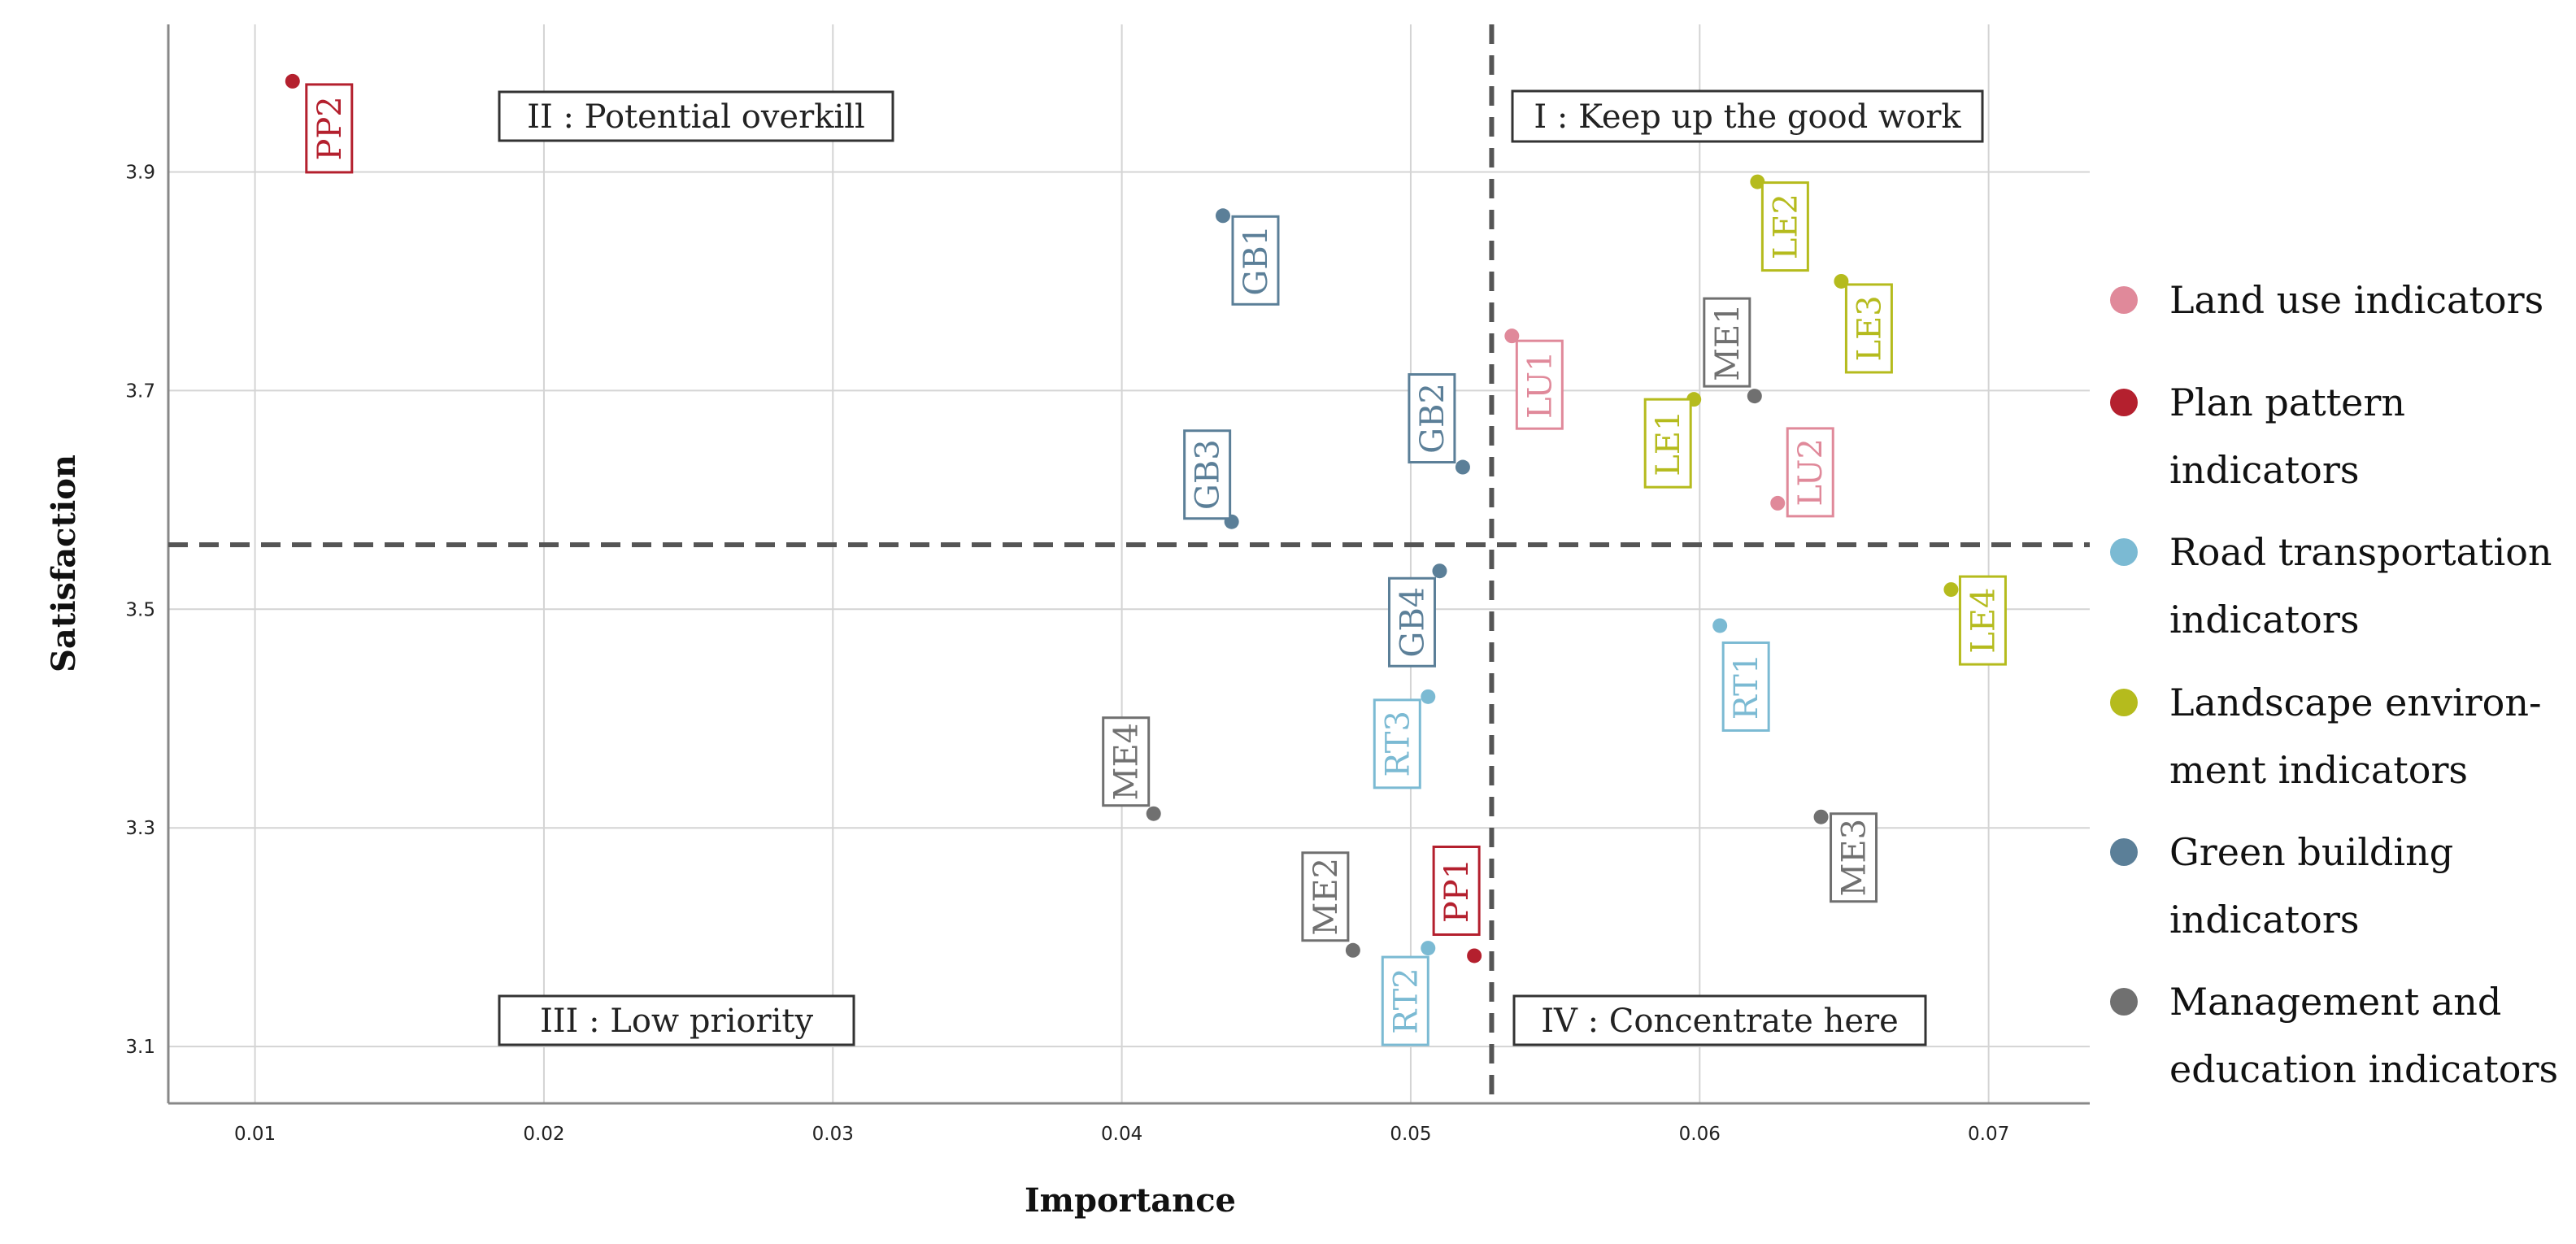 This screenshot has height=1244, width=2576. I want to click on legend-item-4: Landscape environ-ment indicators, so click(2326, 736).